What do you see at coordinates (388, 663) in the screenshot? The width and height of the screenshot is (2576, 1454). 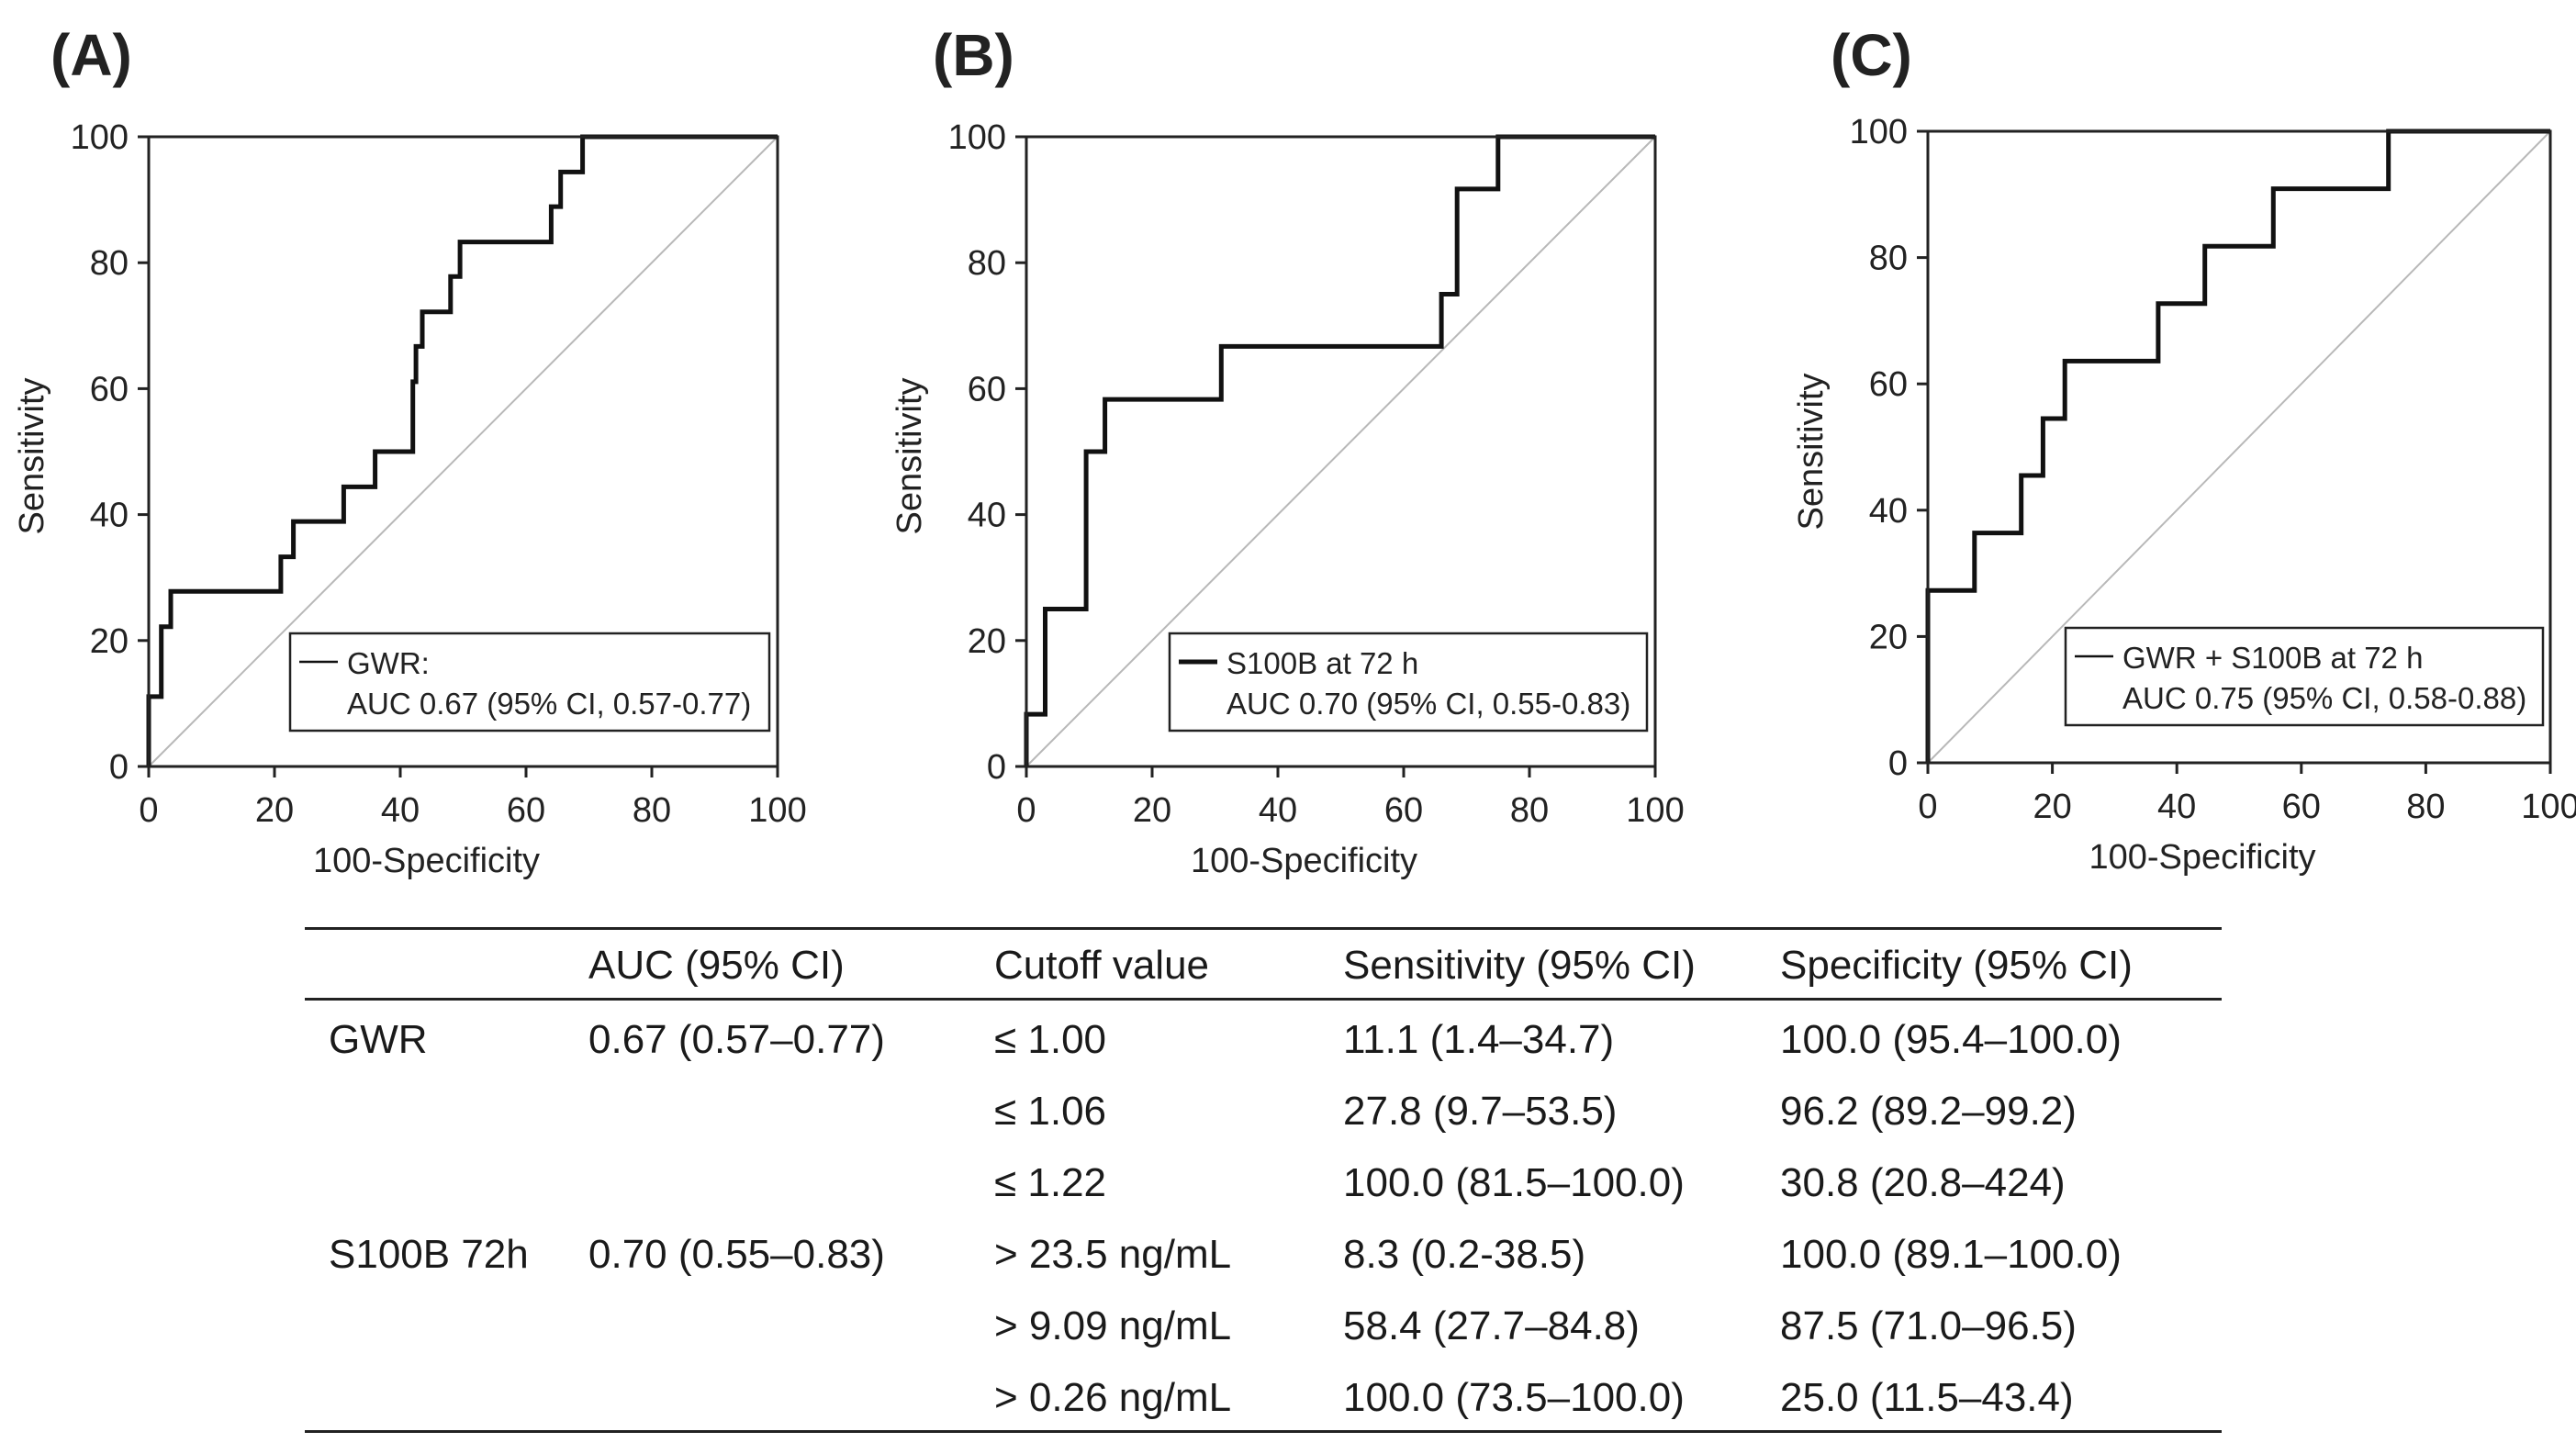 I see `legend-entry: GWR:` at bounding box center [388, 663].